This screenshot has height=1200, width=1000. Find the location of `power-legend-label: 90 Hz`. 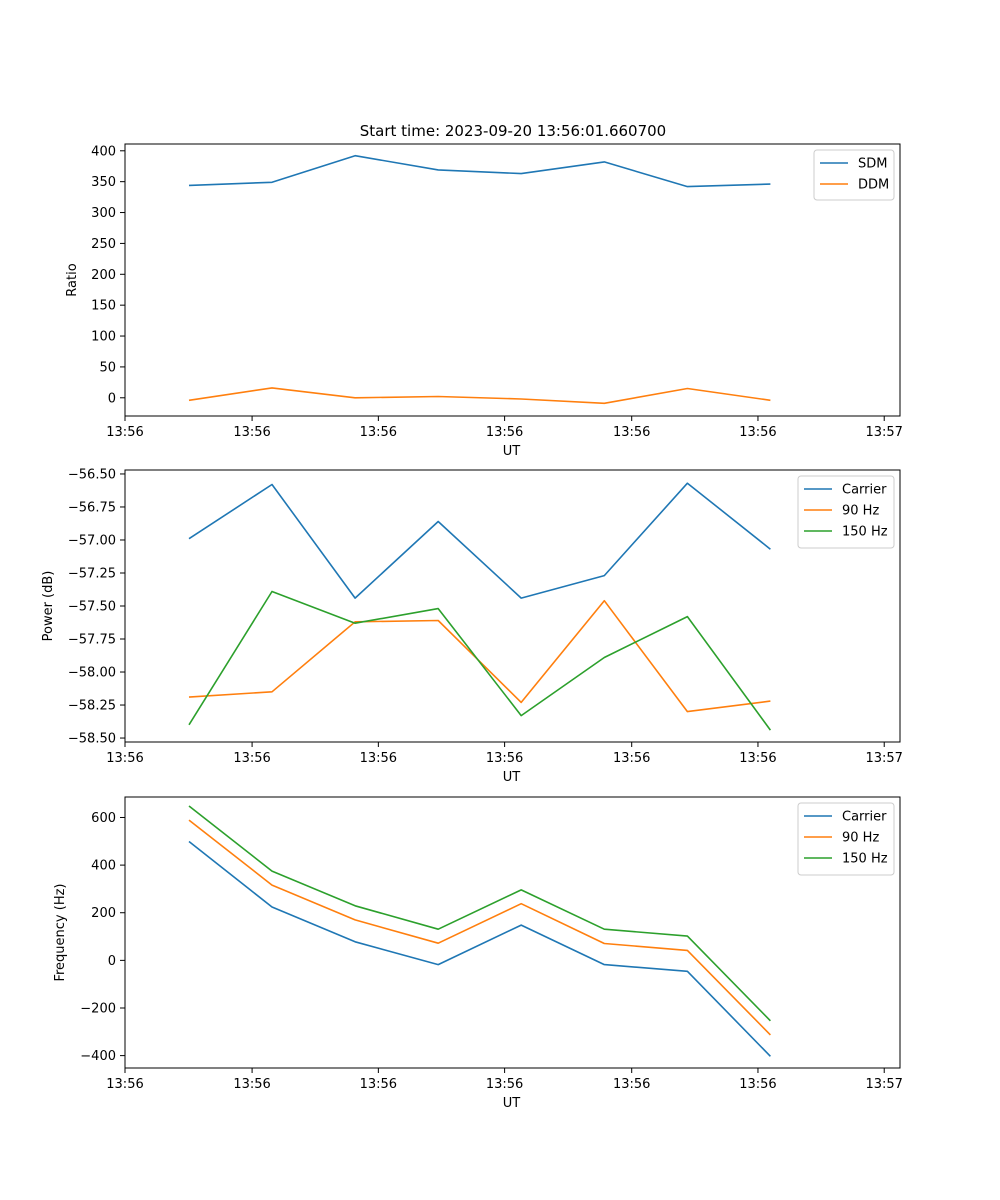

power-legend-label: 90 Hz is located at coordinates (860, 511).